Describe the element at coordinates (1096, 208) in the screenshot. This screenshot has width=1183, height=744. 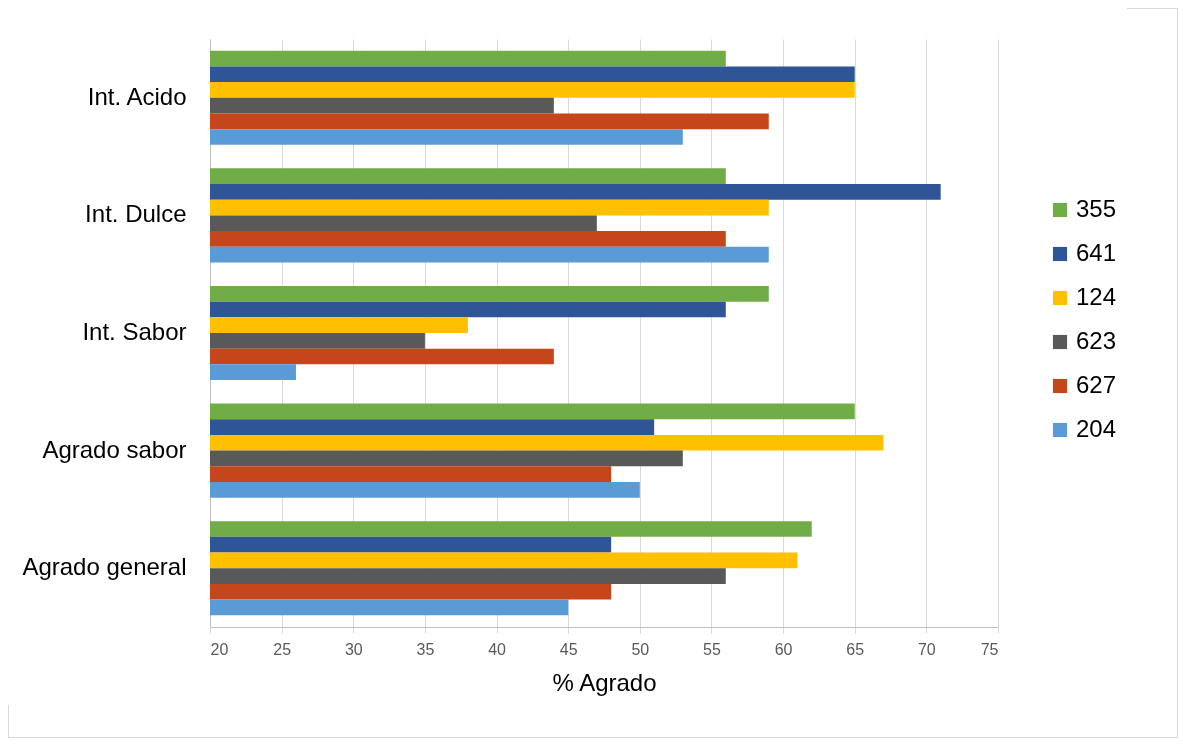
I see `legend-label: 355` at that location.